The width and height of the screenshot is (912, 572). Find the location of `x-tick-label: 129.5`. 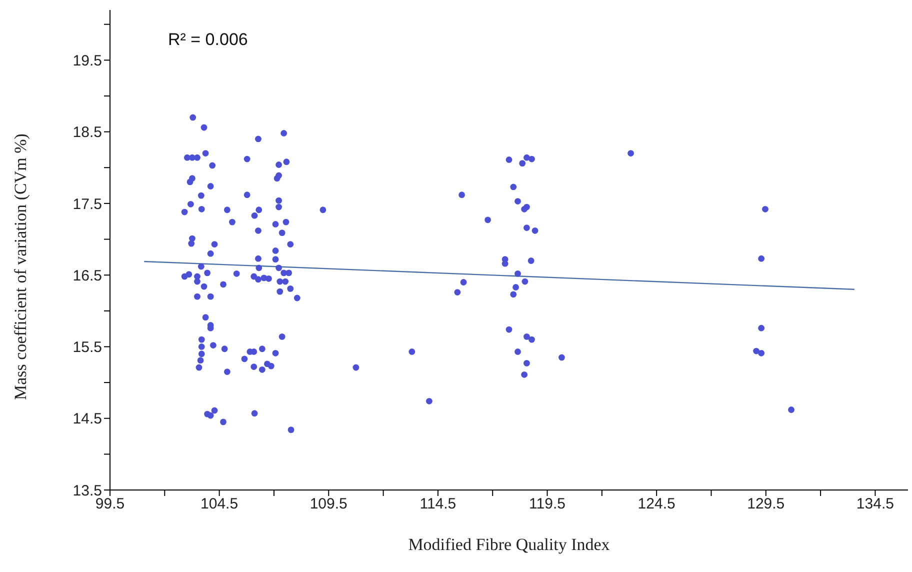

x-tick-label: 129.5 is located at coordinates (766, 504).